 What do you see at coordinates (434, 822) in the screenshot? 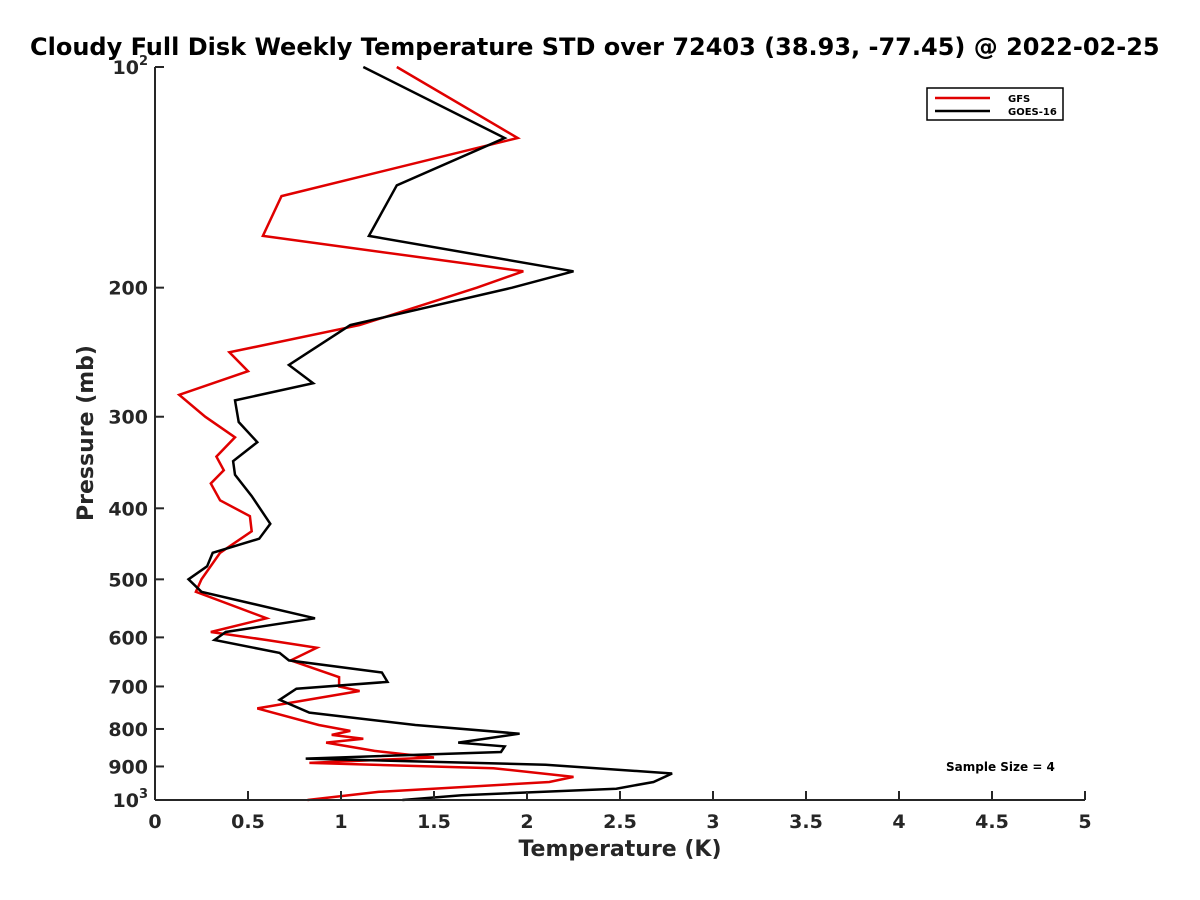
I see `x-tick-label: 1.5` at bounding box center [434, 822].